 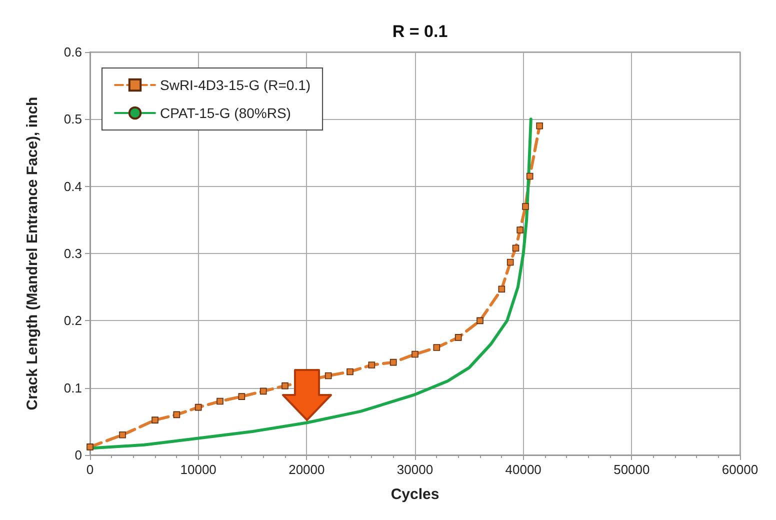 I want to click on legend-label: CPAT-15-G (80%RS), so click(x=225, y=113).